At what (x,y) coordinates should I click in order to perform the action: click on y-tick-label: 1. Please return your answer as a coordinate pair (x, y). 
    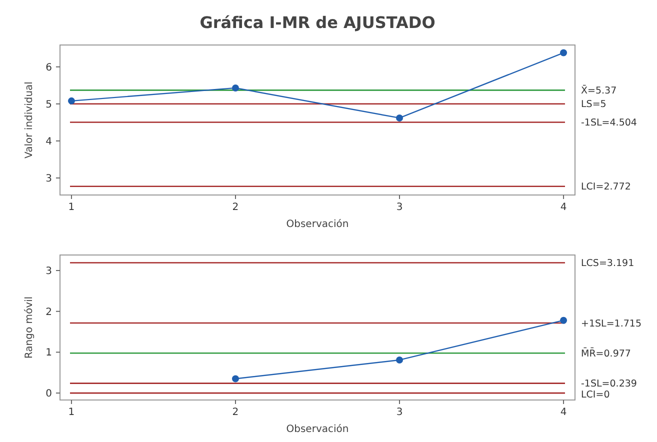
    Looking at the image, I should click on (49, 353).